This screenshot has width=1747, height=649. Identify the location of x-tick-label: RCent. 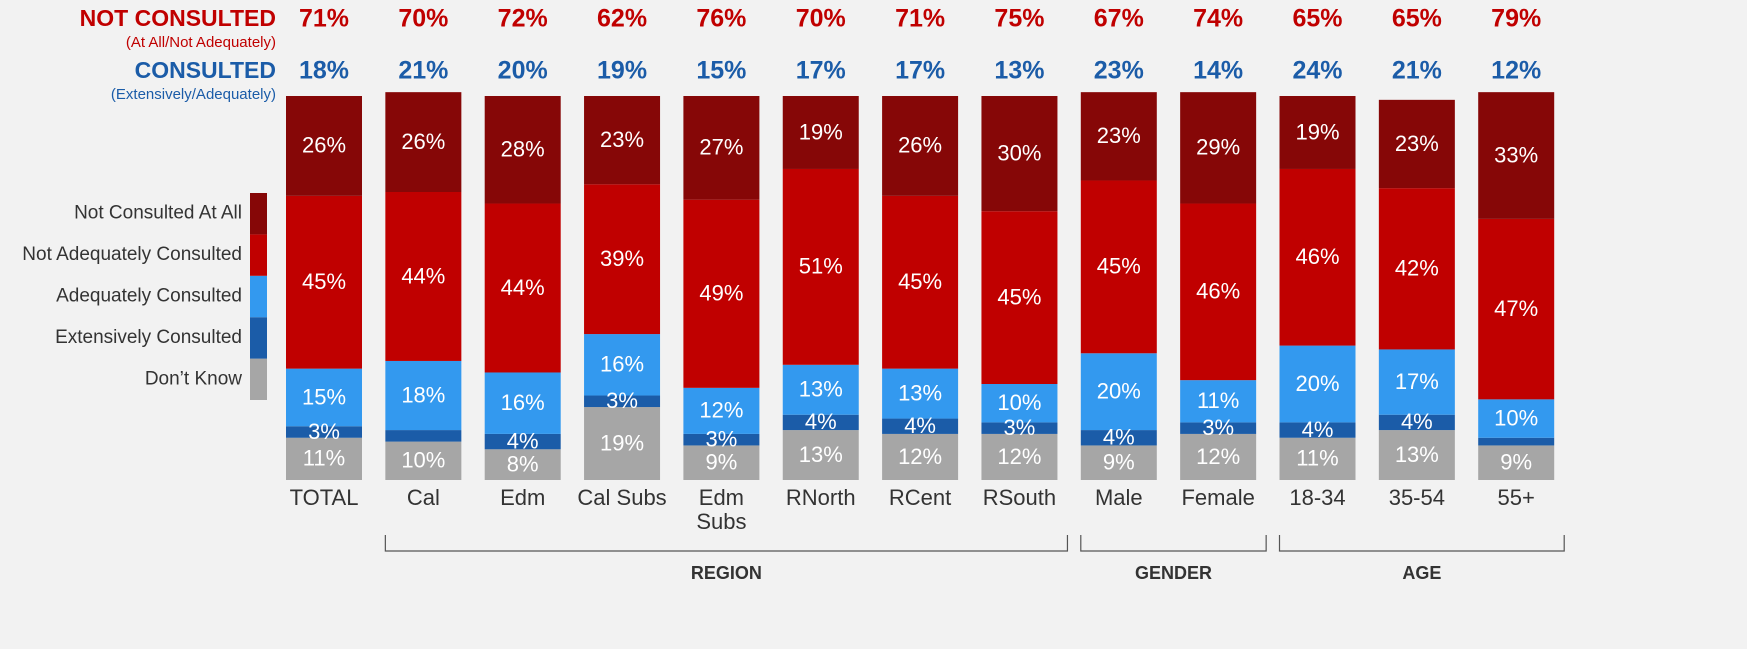
(920, 497).